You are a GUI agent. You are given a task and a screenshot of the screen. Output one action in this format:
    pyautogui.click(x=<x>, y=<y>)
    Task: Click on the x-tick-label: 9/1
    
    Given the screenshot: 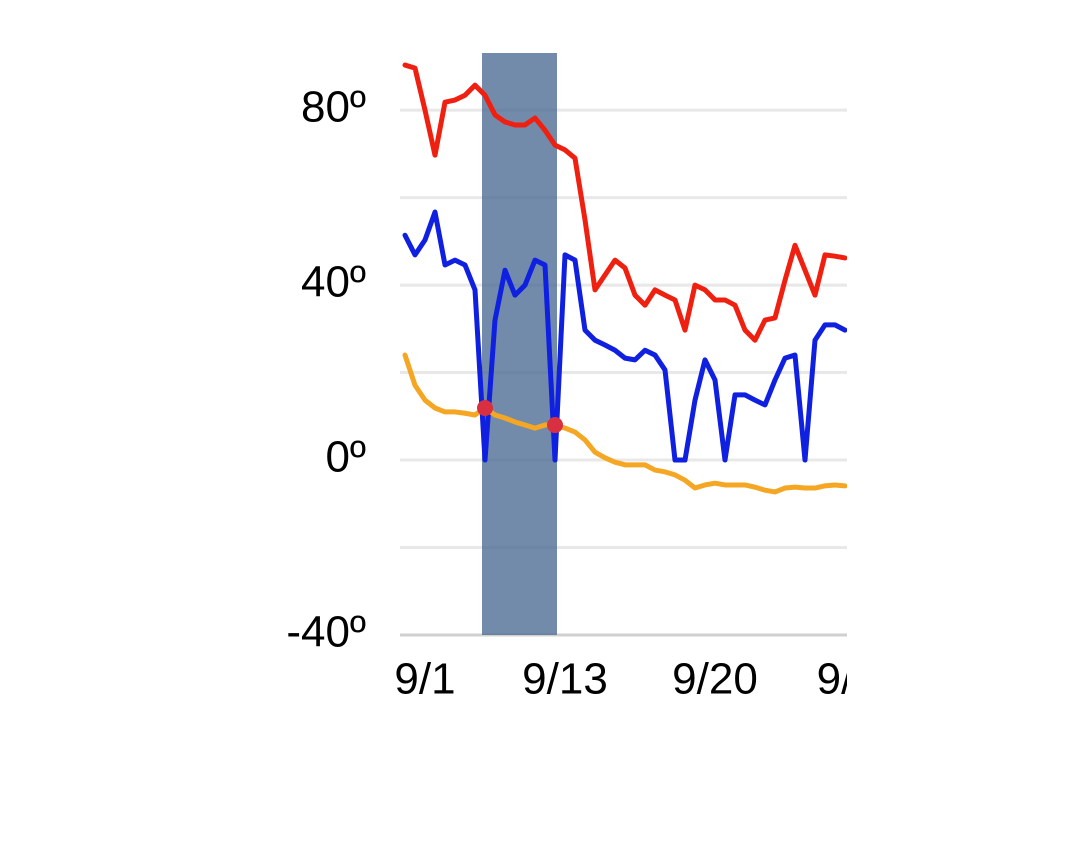 What is the action you would take?
    pyautogui.click(x=424, y=679)
    